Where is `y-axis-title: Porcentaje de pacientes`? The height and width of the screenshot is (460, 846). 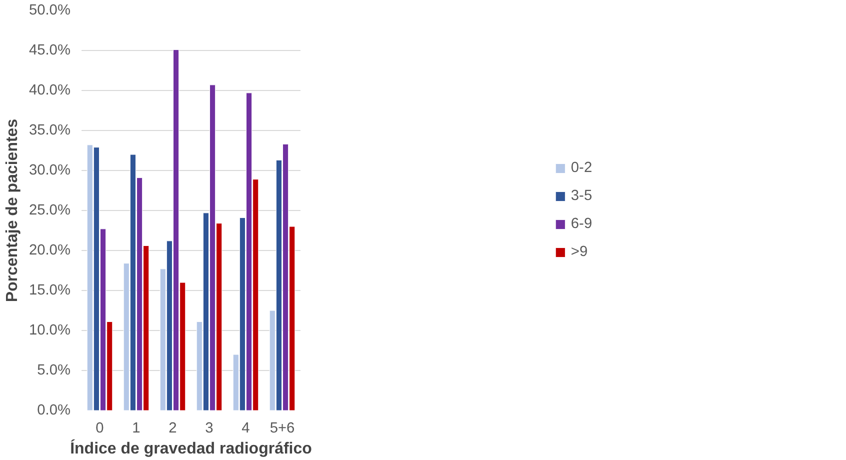 y-axis-title: Porcentaje de pacientes is located at coordinates (12, 210).